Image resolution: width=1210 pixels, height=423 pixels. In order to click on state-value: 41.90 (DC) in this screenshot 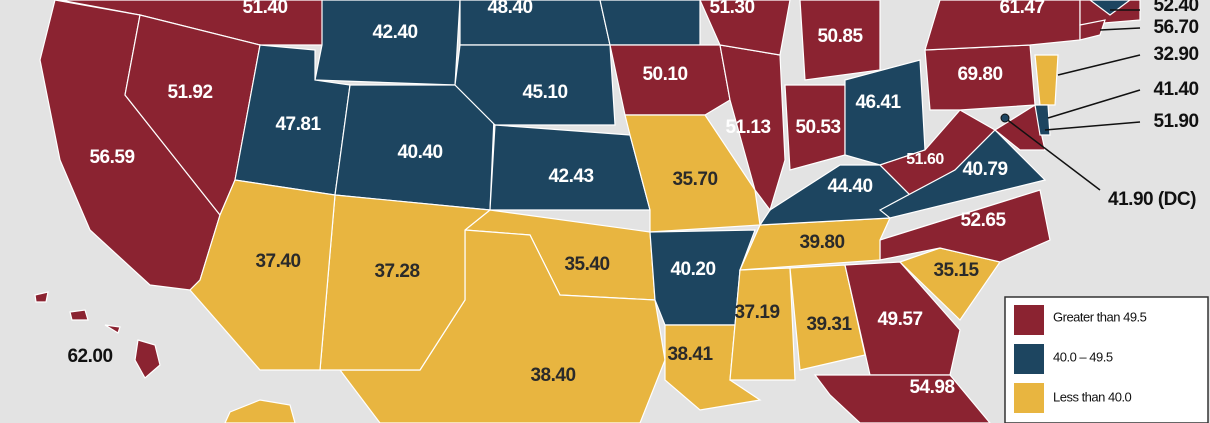, I will do `click(1152, 199)`.